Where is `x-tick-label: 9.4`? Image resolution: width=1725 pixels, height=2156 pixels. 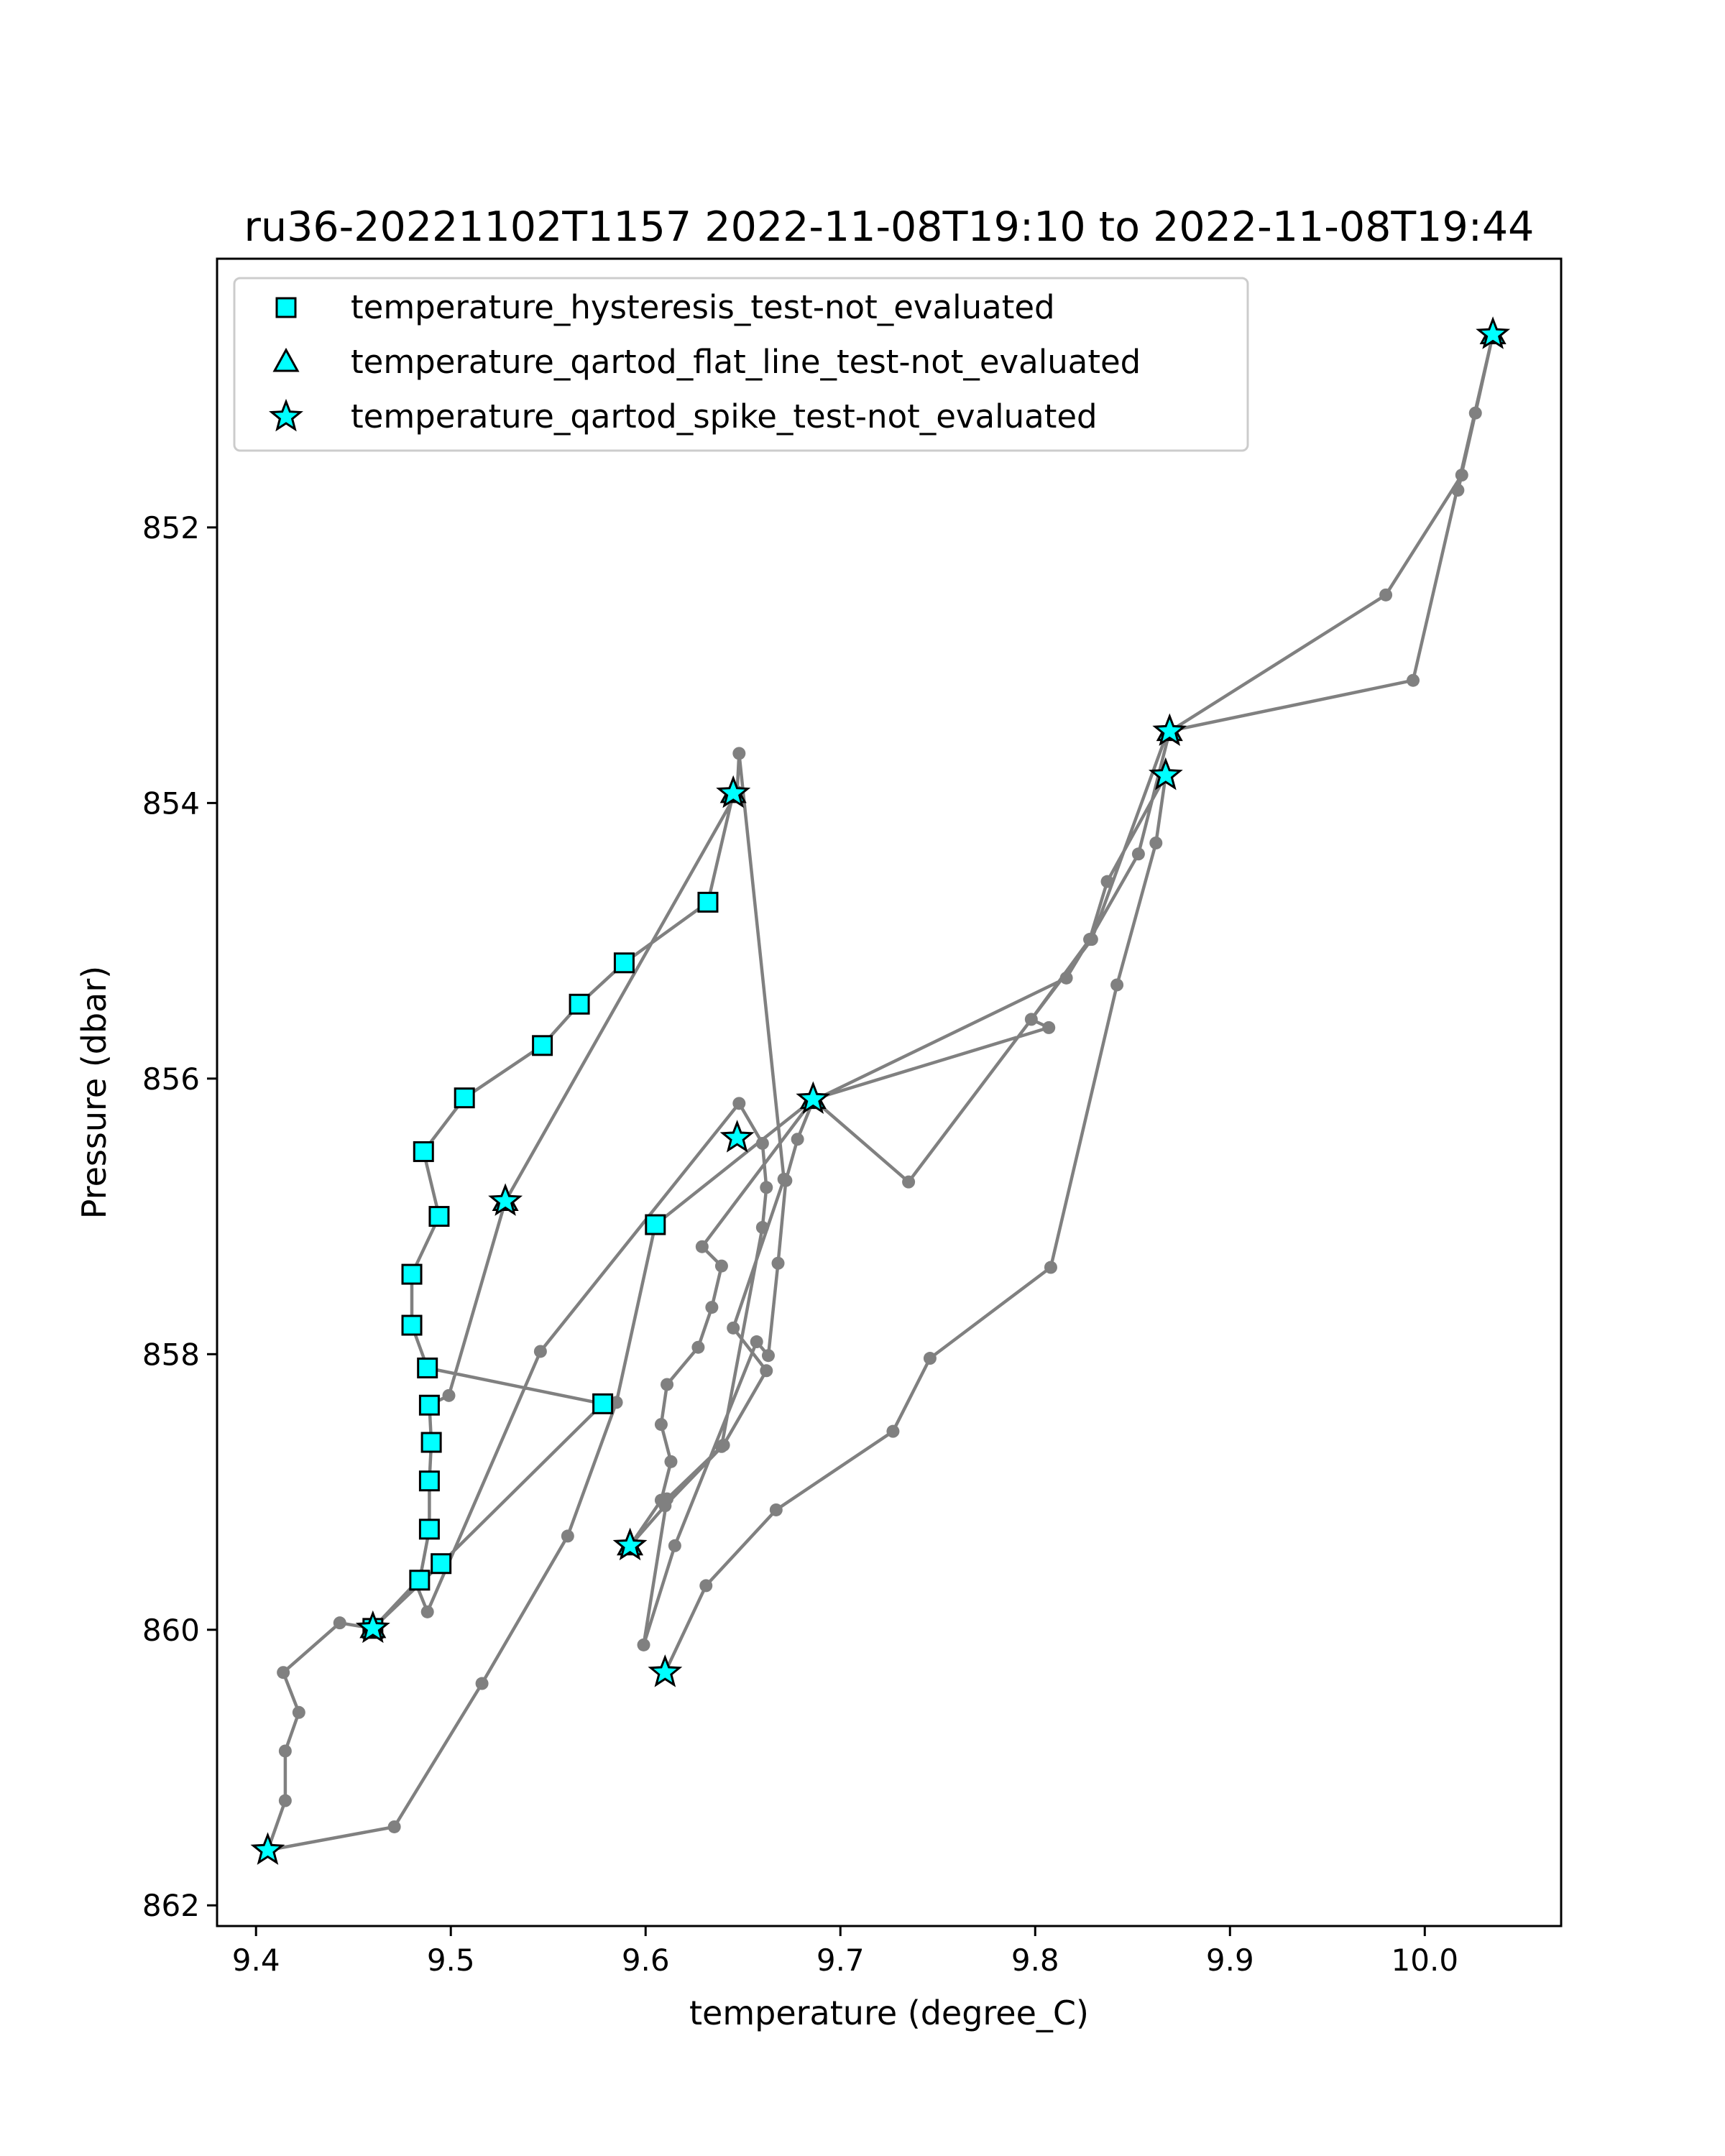
x-tick-label: 9.4 is located at coordinates (256, 1960).